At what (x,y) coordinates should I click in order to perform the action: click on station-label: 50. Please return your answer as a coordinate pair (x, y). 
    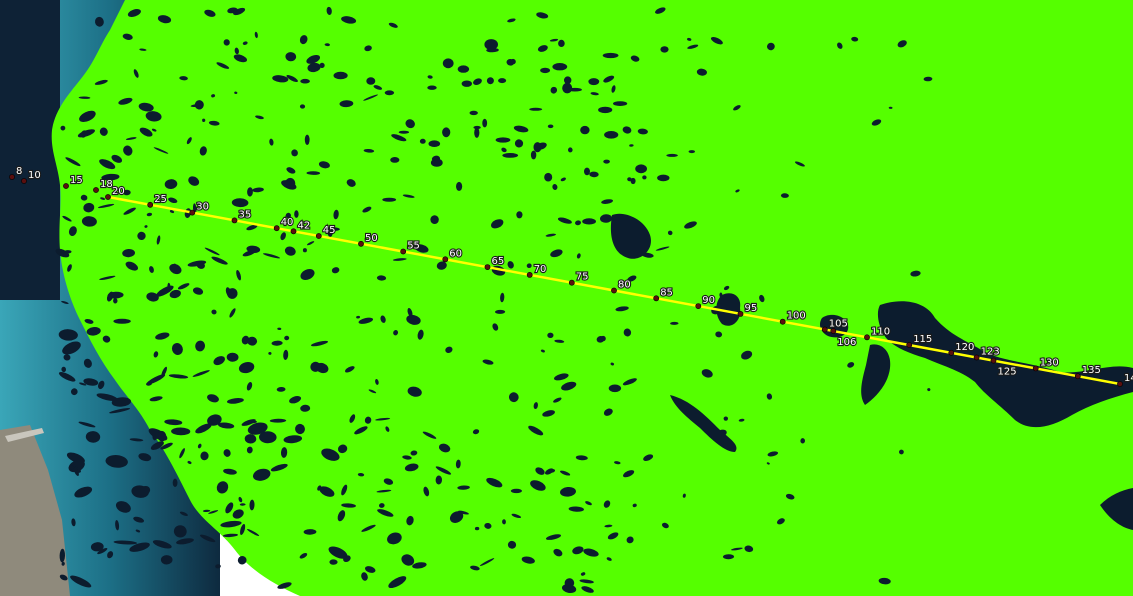
    Looking at the image, I should click on (371, 238).